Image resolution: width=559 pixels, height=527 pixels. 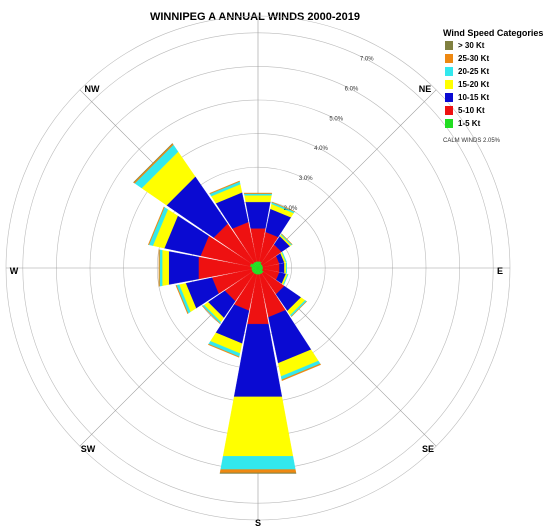 I want to click on ring-label: 3.0%, so click(x=306, y=179).